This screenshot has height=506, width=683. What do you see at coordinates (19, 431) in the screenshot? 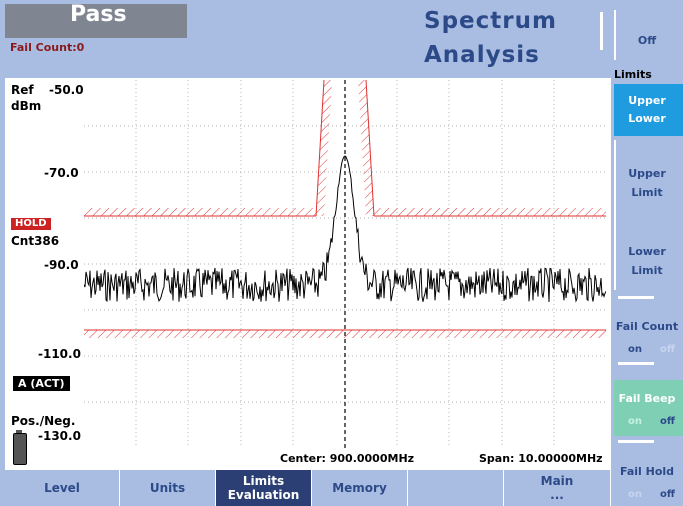
I see `battery-icon-tip` at bounding box center [19, 431].